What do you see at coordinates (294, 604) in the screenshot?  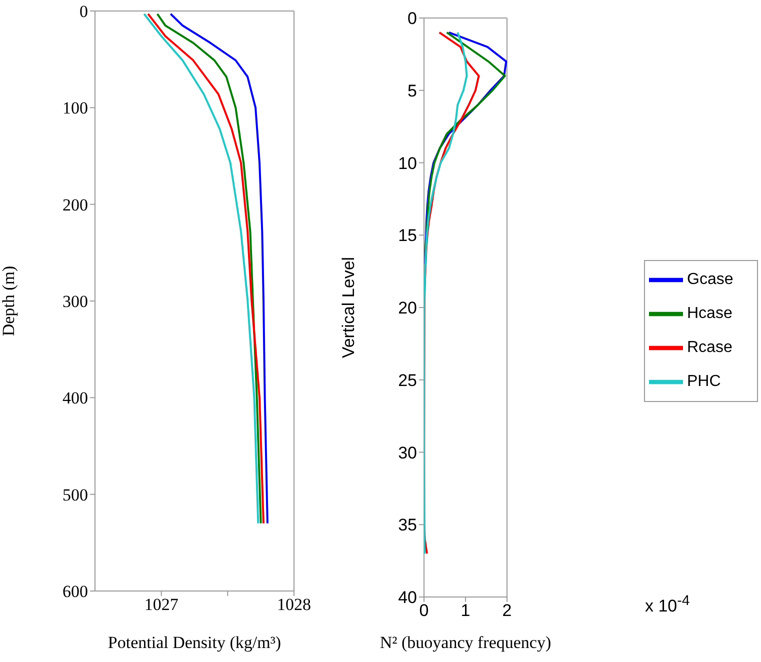 I see `x-tick-label: 1028` at bounding box center [294, 604].